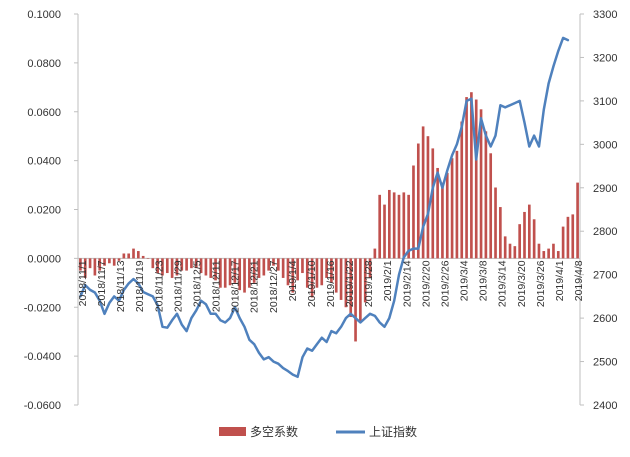  Describe the element at coordinates (369, 283) in the screenshot. I see `x-tick-label: 2019/1/28` at that location.